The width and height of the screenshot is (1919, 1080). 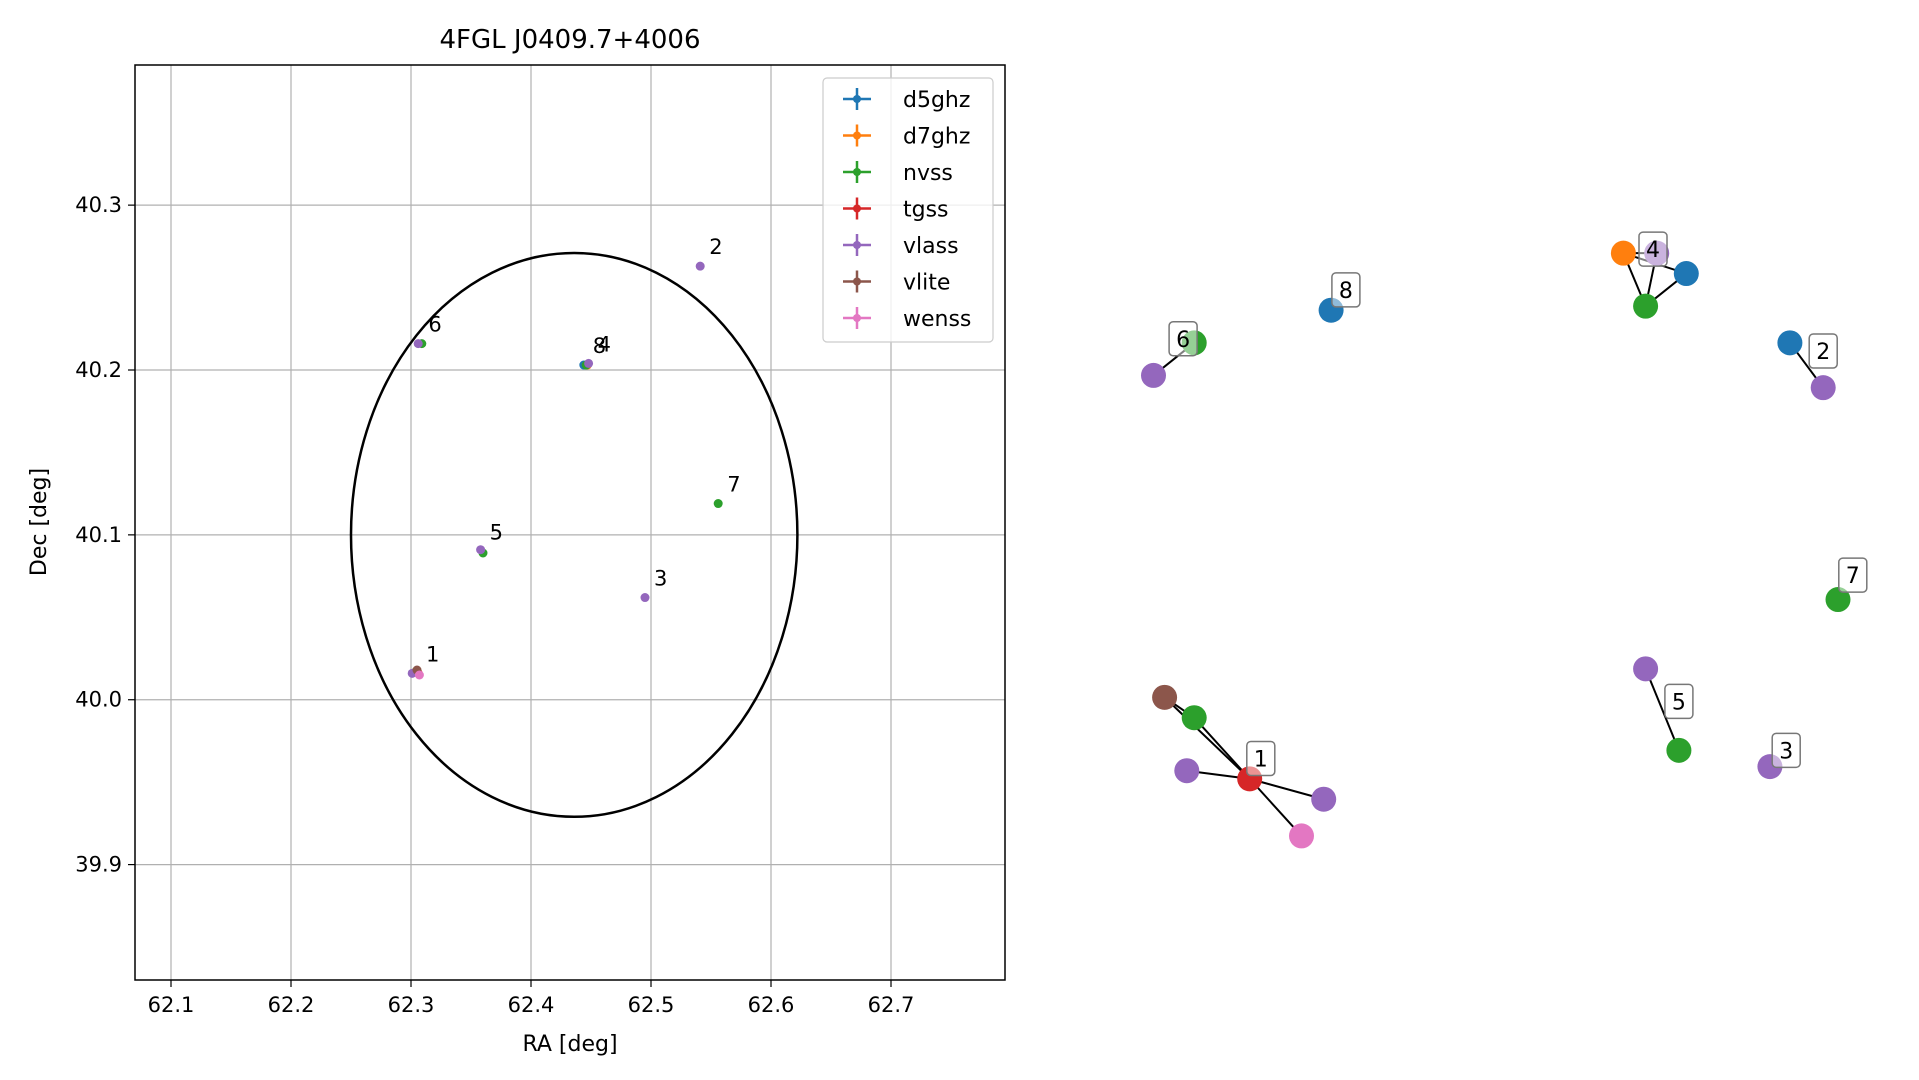 I want to click on source-points, so click(x=565, y=470).